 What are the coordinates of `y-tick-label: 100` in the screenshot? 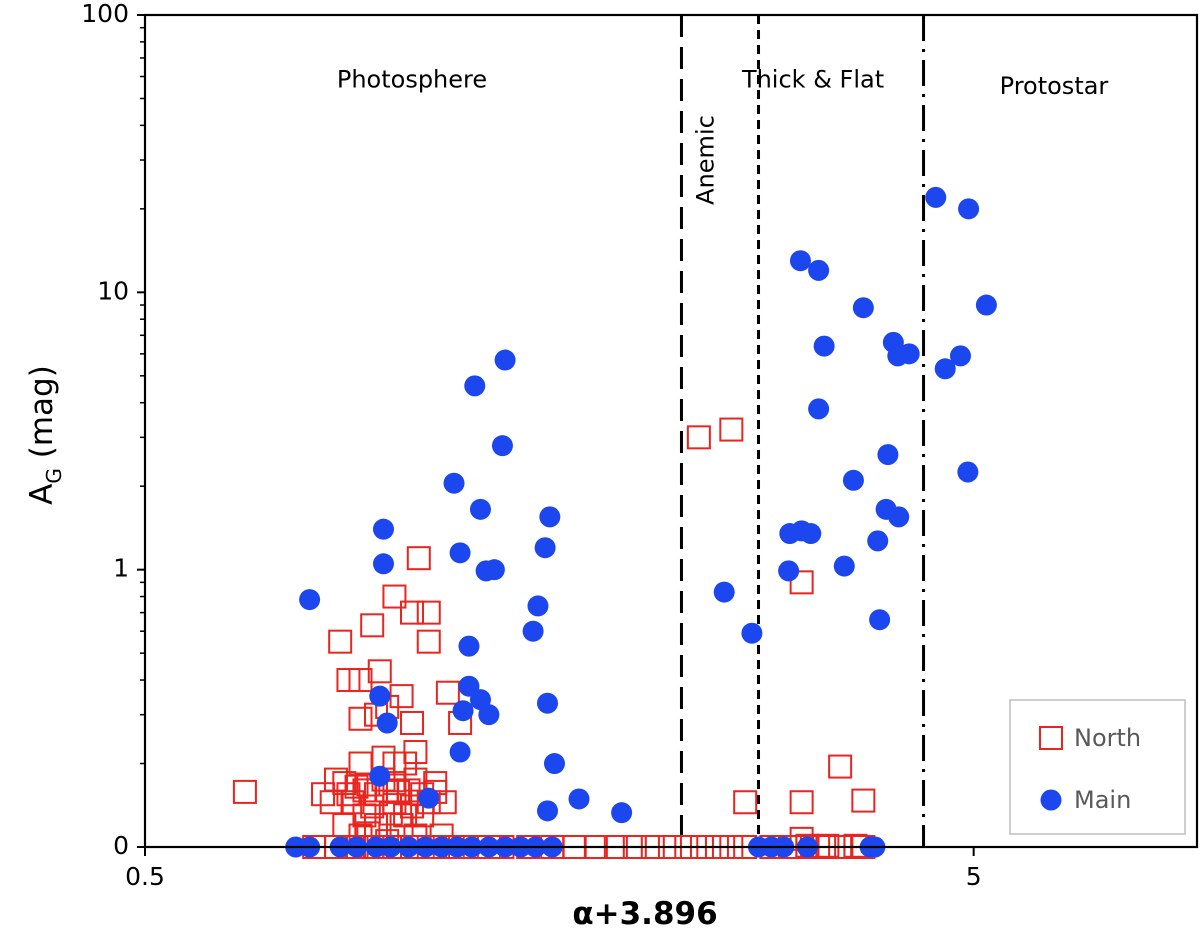 It's located at (105, 14).